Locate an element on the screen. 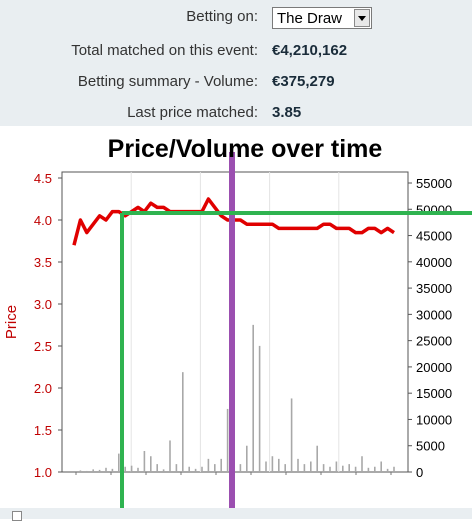 This screenshot has width=472, height=521. last-price-row: Last price matched: 3.85 is located at coordinates (236, 113).